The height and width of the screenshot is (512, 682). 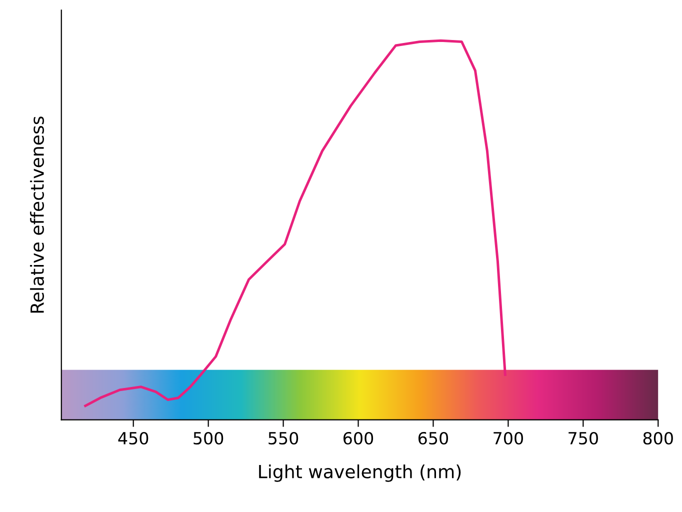 I want to click on x-axis-title: Light wavelength (nm), so click(x=360, y=473).